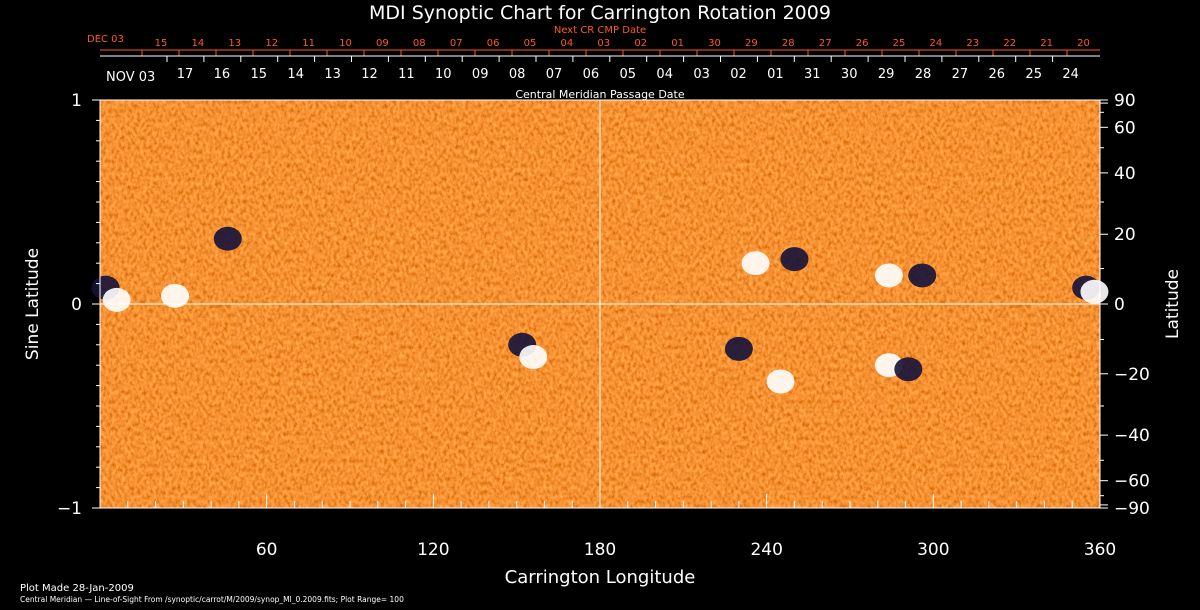 The image size is (1200, 610). What do you see at coordinates (600, 550) in the screenshot?
I see `x-tick-label: 180` at bounding box center [600, 550].